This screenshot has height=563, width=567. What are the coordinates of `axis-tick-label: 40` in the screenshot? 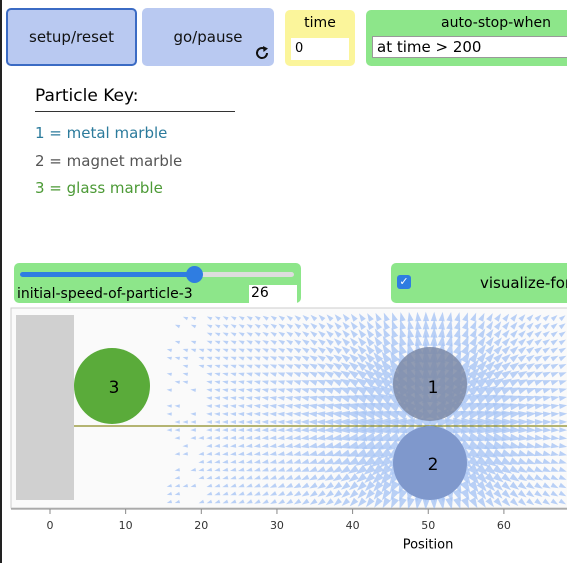 It's located at (353, 525).